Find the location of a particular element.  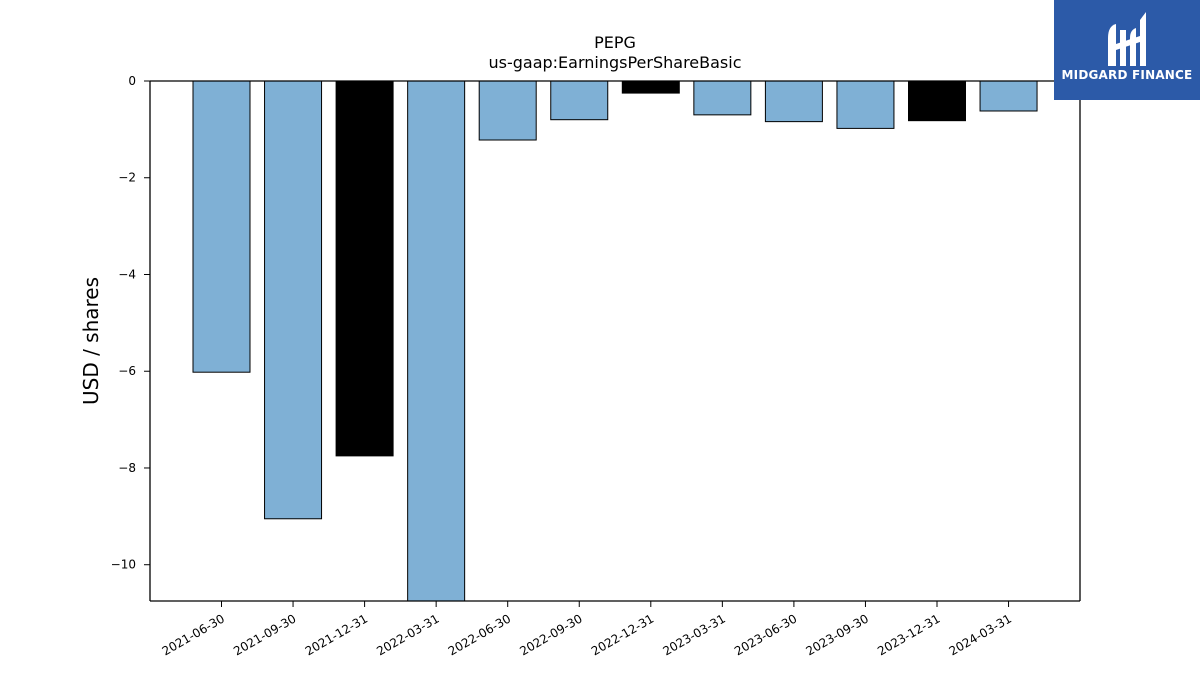

y-tick-label: 0 is located at coordinates (132, 81).